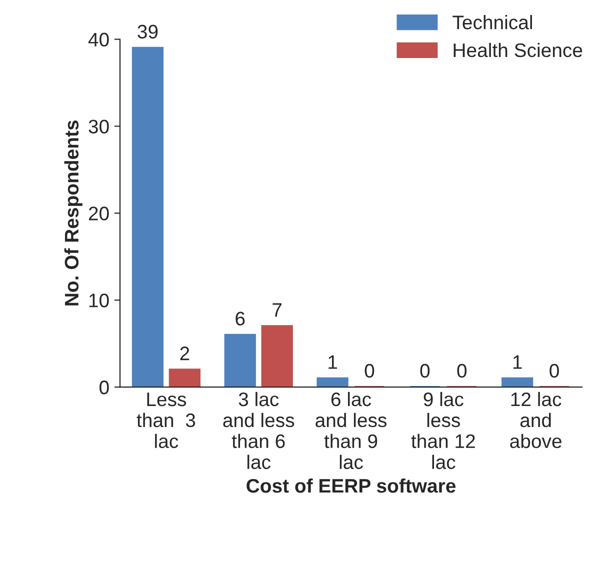 The height and width of the screenshot is (561, 600). I want to click on data-label: 2, so click(185, 353).